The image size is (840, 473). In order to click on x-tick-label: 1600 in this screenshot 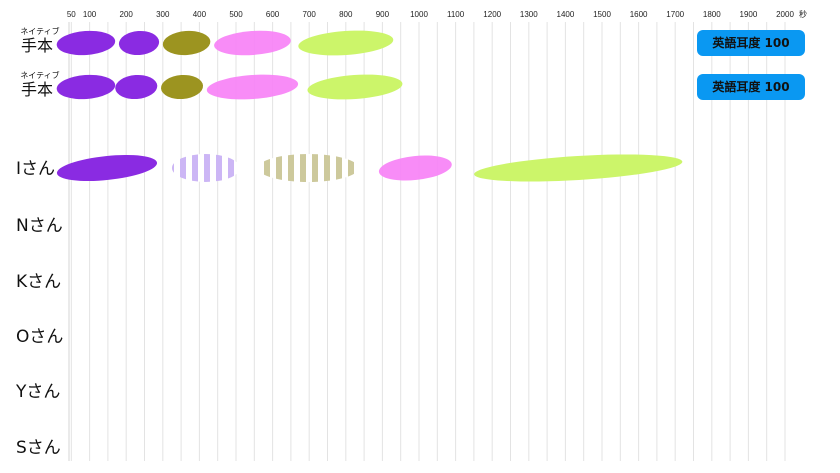, I will do `click(639, 14)`.